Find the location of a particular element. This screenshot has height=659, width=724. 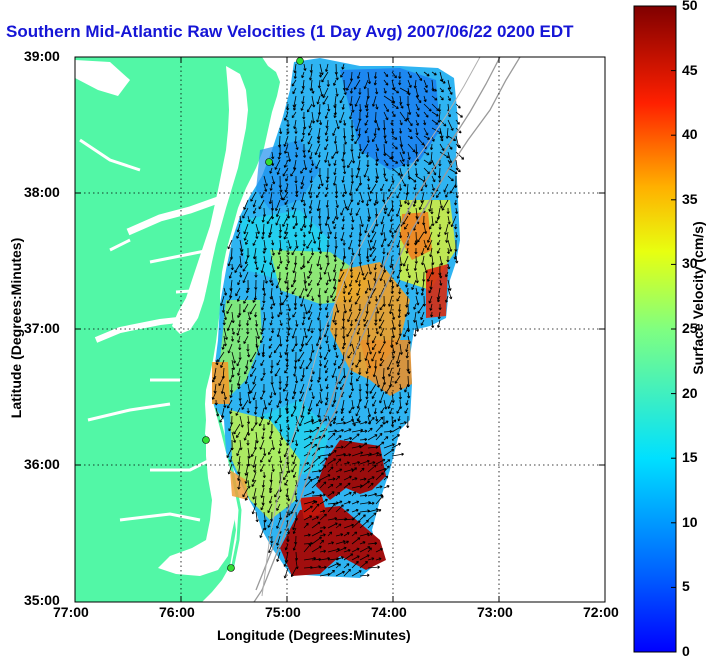

colorbar-tick-label: 35 is located at coordinates (690, 199).